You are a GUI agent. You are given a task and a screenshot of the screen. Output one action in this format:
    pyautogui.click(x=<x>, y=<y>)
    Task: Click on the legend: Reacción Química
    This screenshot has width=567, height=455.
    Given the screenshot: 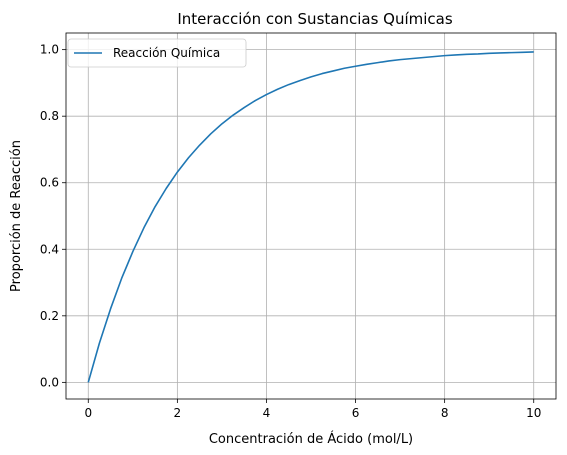 What is the action you would take?
    pyautogui.click(x=157, y=53)
    